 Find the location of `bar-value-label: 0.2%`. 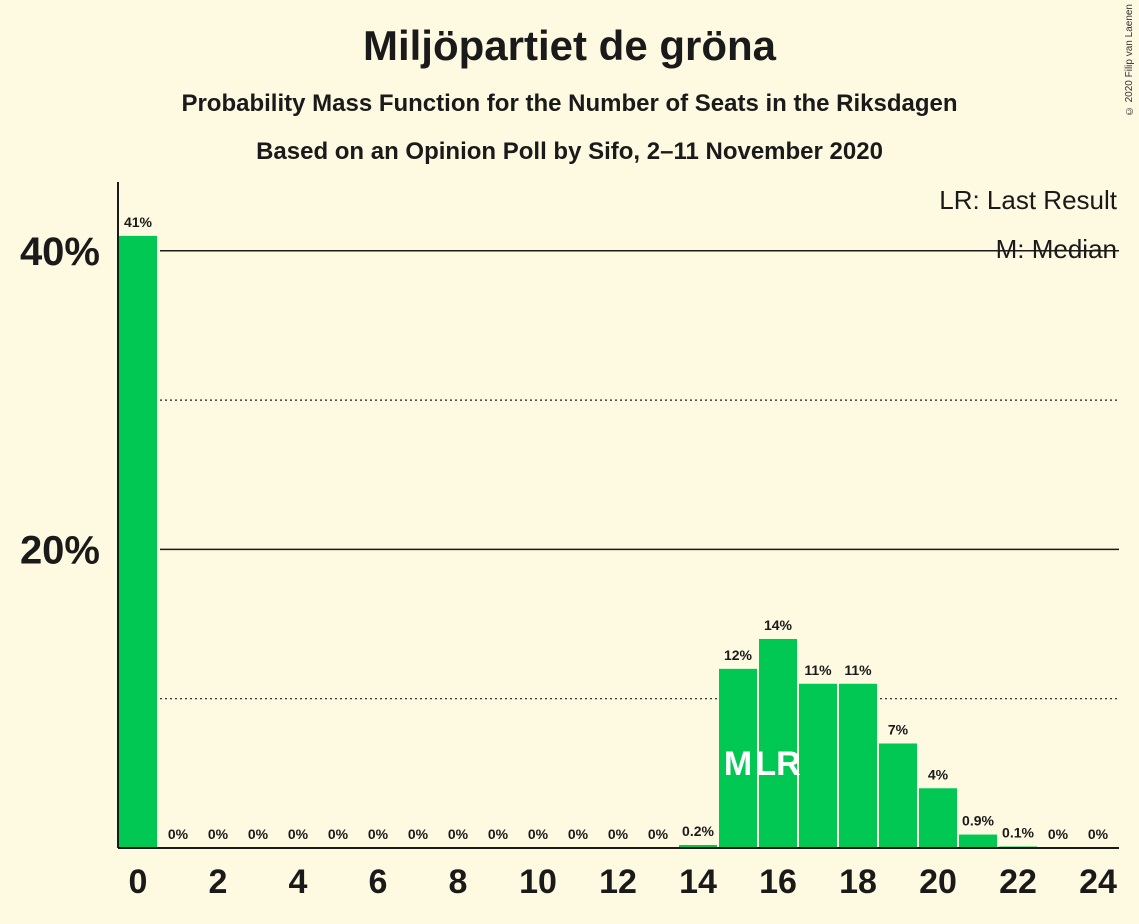

bar-value-label: 0.2% is located at coordinates (698, 831).